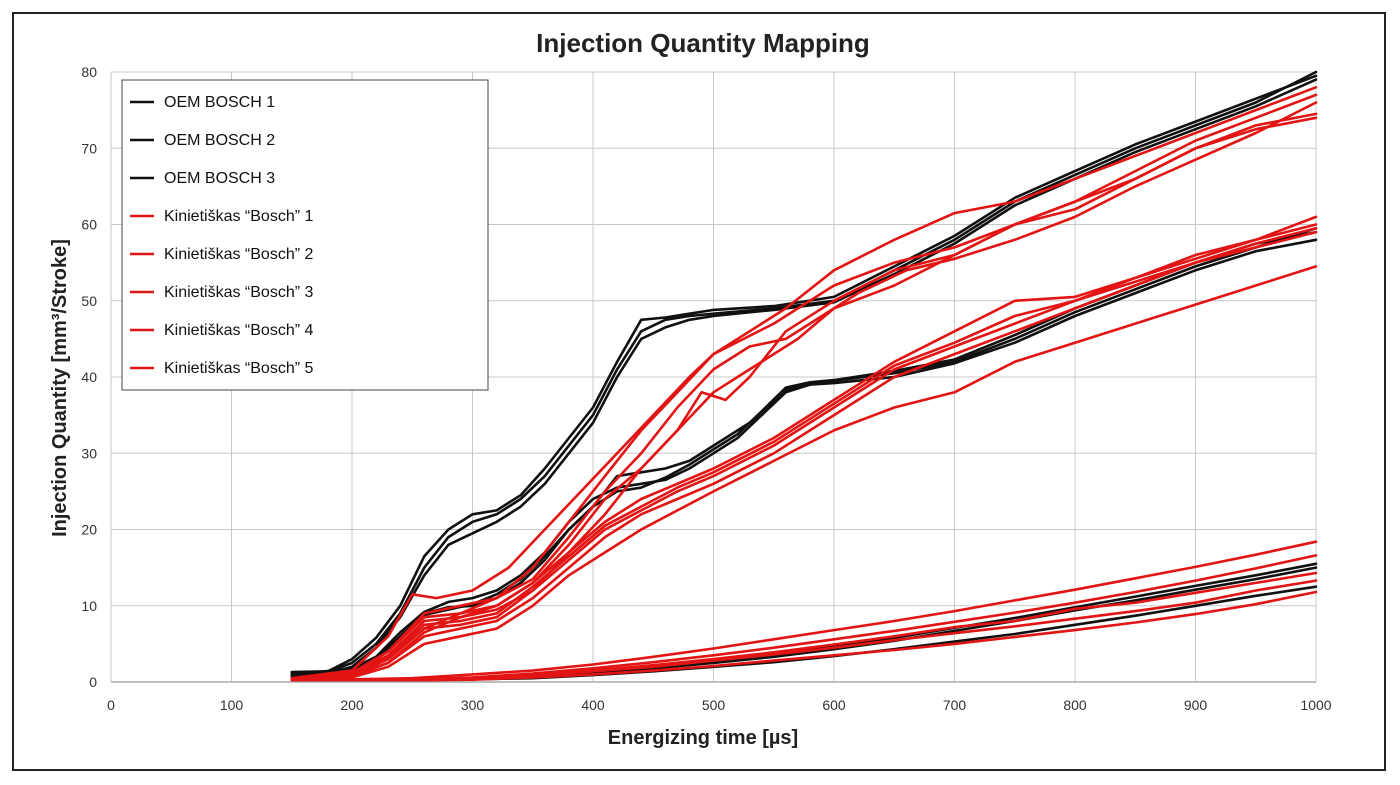 This screenshot has height=785, width=1400. I want to click on legend-label: OEM BOSCH 1, so click(219, 102).